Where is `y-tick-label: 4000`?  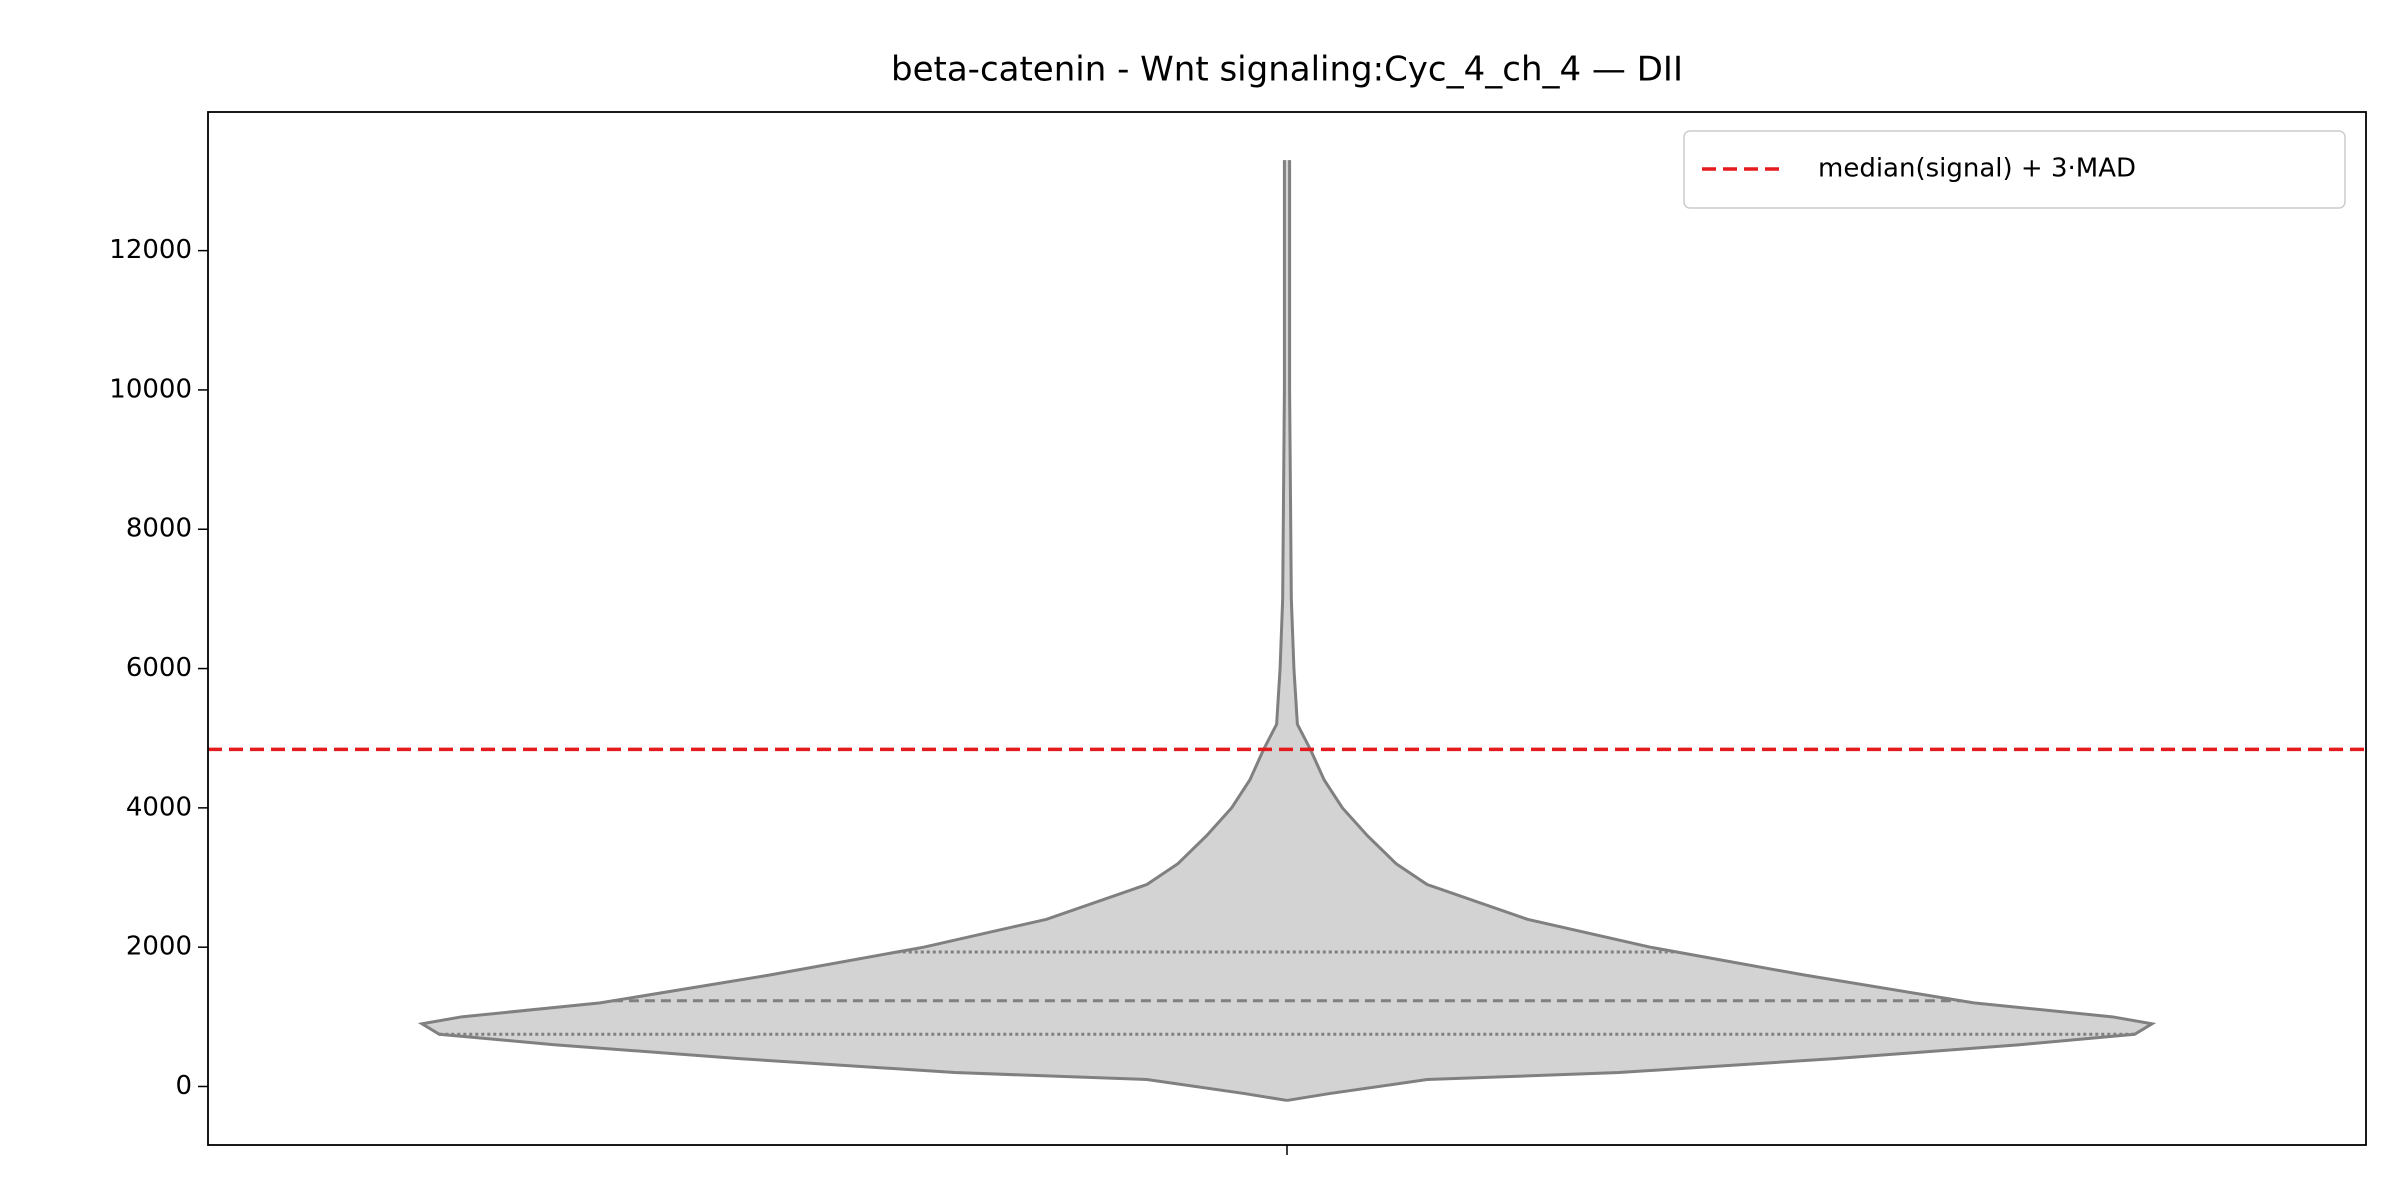 y-tick-label: 4000 is located at coordinates (159, 807).